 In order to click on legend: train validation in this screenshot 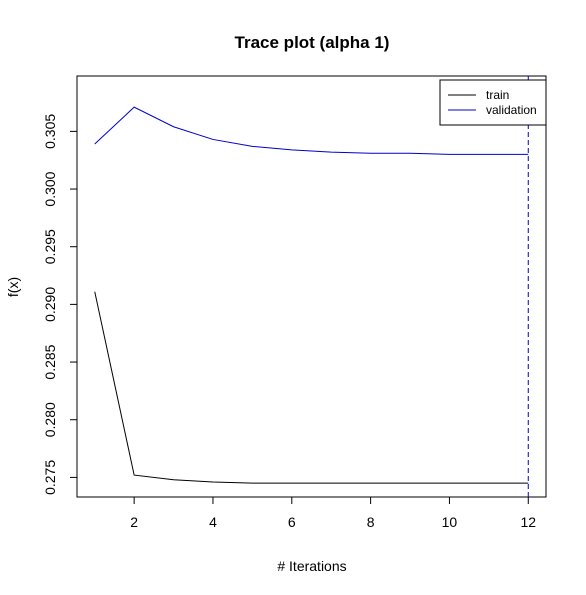, I will do `click(493, 102)`.